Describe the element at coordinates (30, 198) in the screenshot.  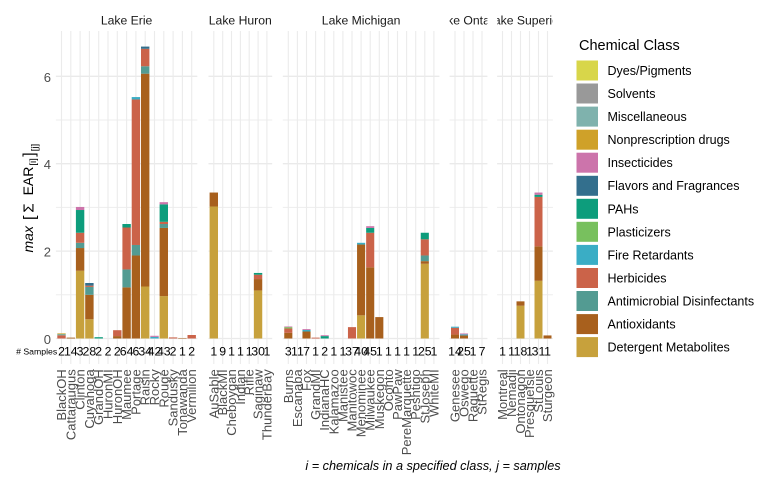
I see `svg-text: max[Σ EAR[i]][j]` at that location.